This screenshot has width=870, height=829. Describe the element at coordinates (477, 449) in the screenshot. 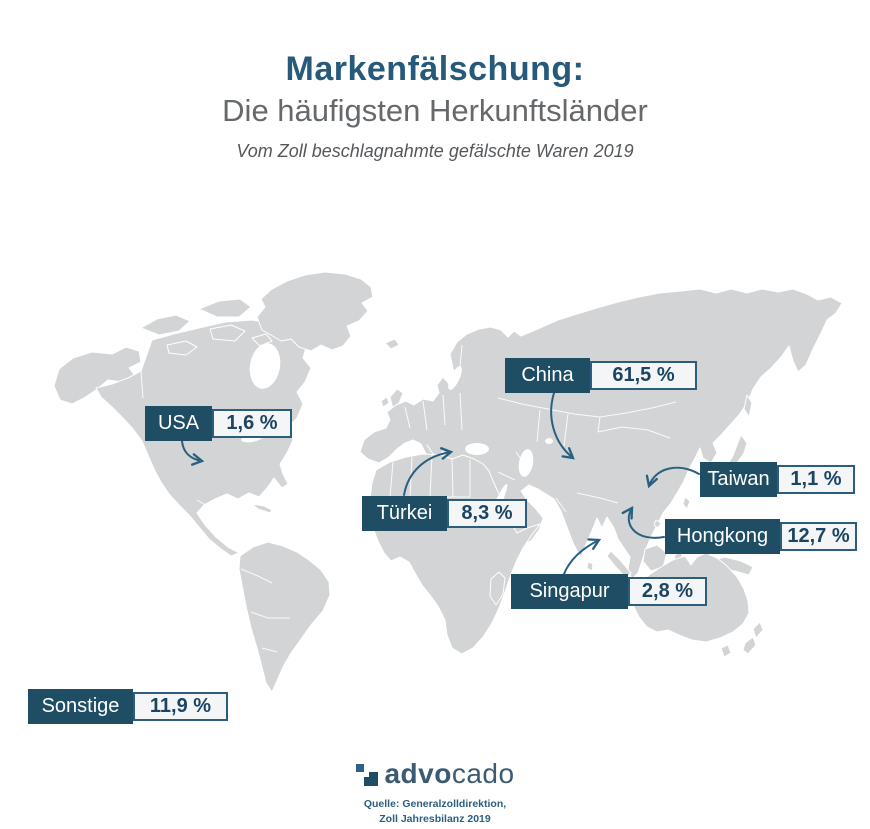

I see `black-sea` at that location.